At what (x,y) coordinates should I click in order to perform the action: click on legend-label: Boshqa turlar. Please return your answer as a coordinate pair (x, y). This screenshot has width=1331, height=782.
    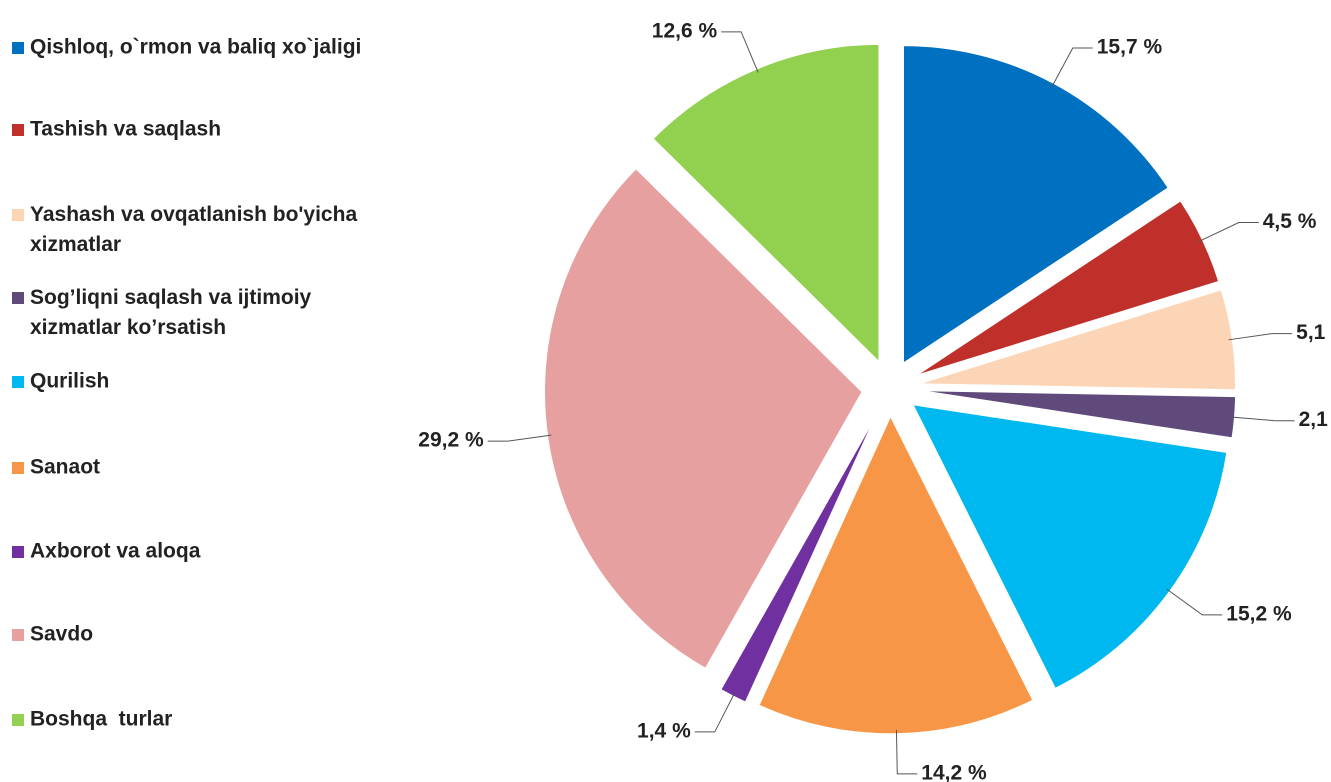
    Looking at the image, I should click on (101, 719).